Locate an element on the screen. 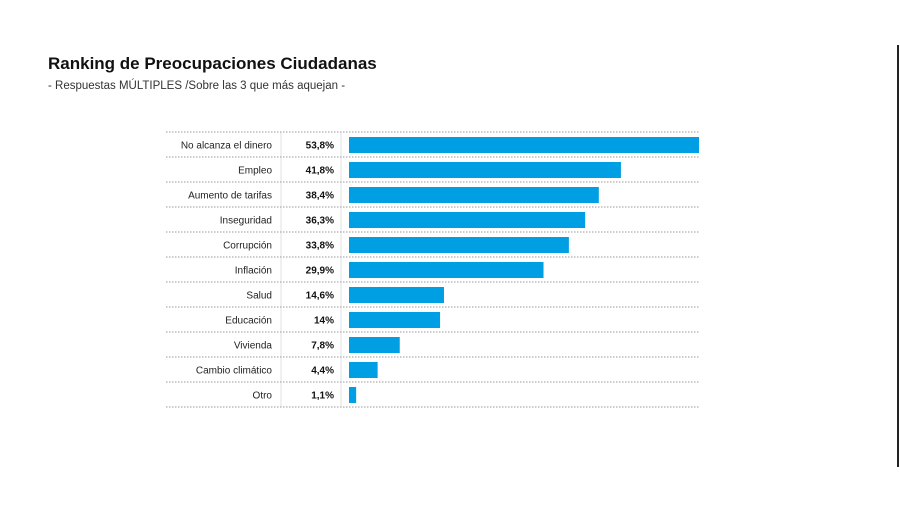 This screenshot has height=505, width=900. value-label: 4,4% is located at coordinates (322, 371).